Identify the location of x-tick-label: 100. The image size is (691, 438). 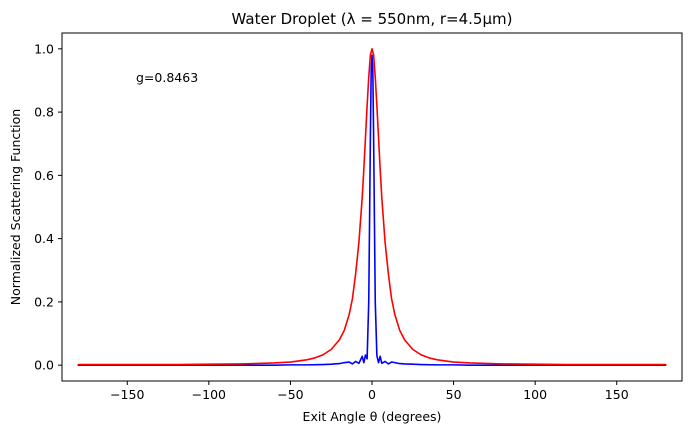
(535, 394).